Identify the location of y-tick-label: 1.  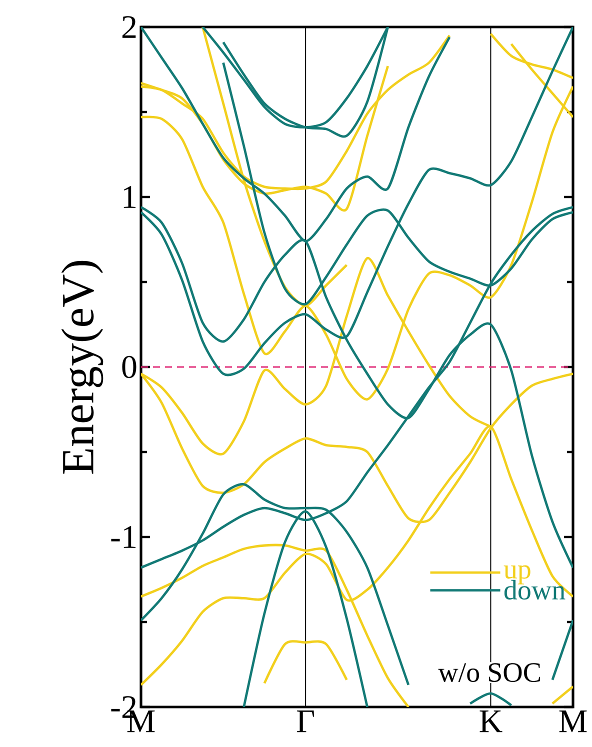
(130, 197).